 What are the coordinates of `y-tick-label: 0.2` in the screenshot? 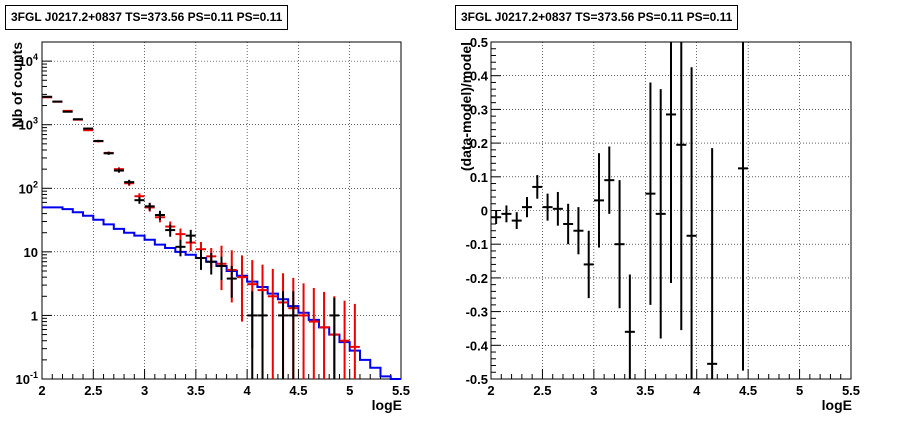 It's located at (479, 143).